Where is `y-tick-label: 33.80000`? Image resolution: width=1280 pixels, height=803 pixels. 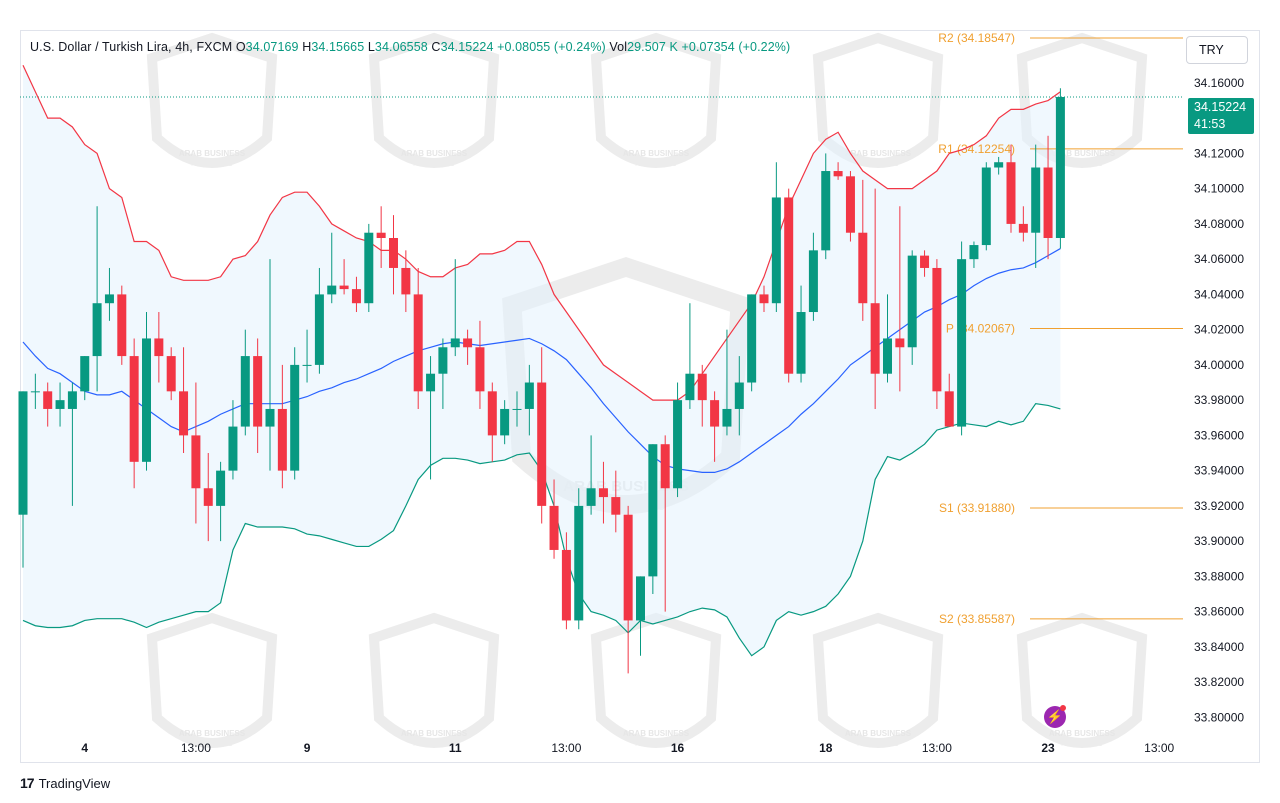 y-tick-label: 33.80000 is located at coordinates (1219, 717).